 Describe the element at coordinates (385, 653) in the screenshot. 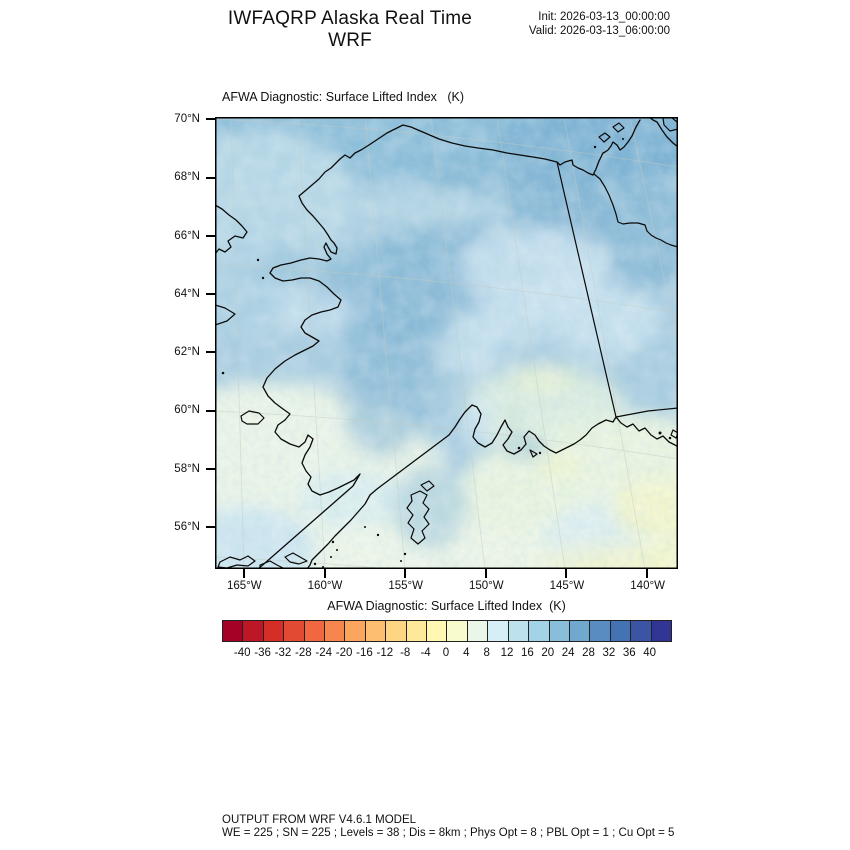

I see `colorbar-tick-label: -12` at that location.